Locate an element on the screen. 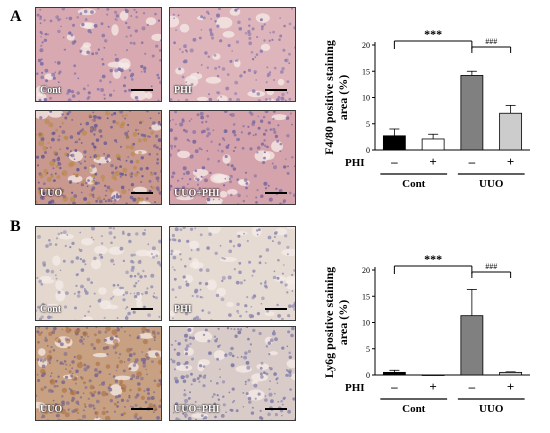 The height and width of the screenshot is (433, 550). micrograph-a-uuo: UUO is located at coordinates (98, 157).